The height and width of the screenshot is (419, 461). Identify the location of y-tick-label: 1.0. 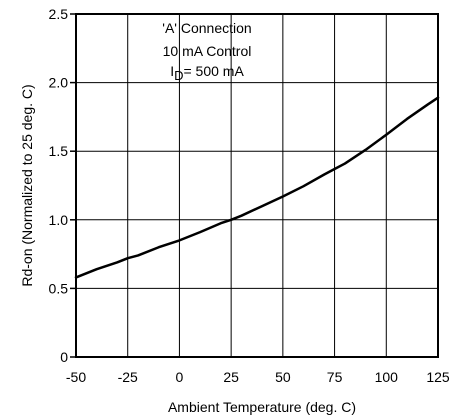
(59, 220).